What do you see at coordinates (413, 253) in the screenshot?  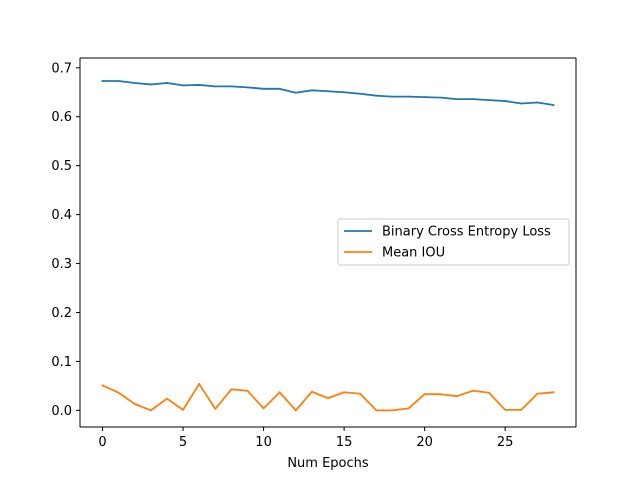 I see `legend-label: Mean IOU` at bounding box center [413, 253].